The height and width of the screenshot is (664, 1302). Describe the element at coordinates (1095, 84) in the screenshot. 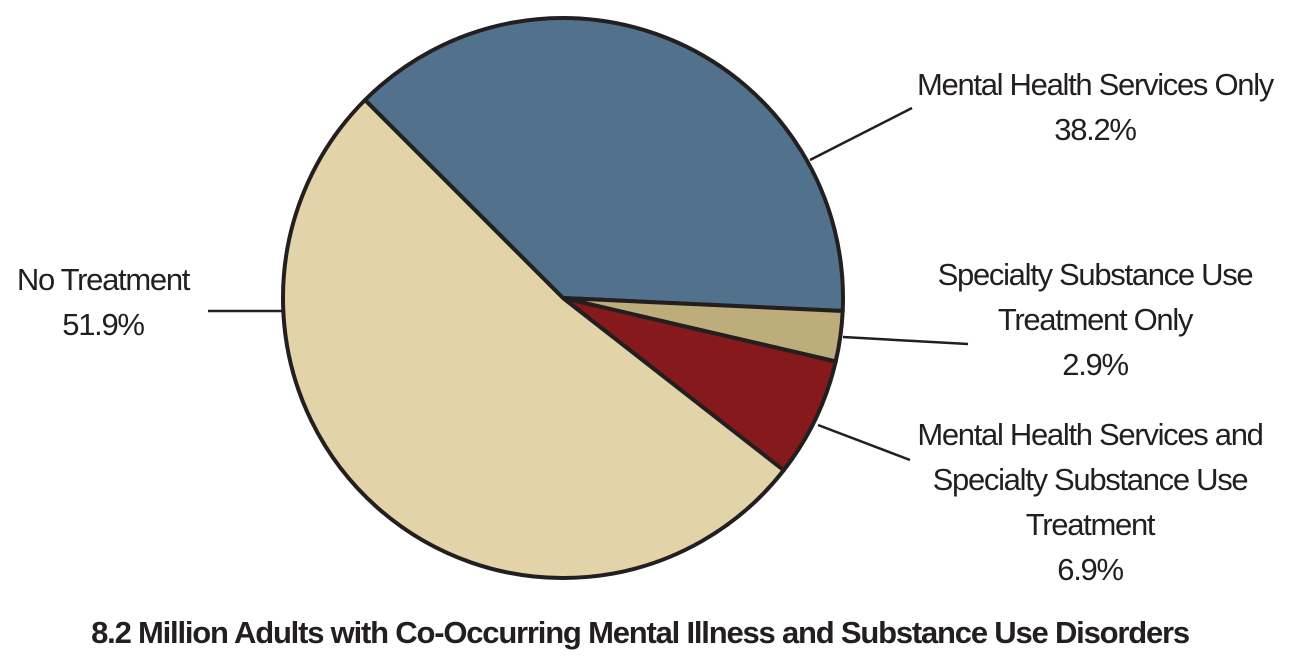

I see `category-label: Mental Health Services Only` at that location.